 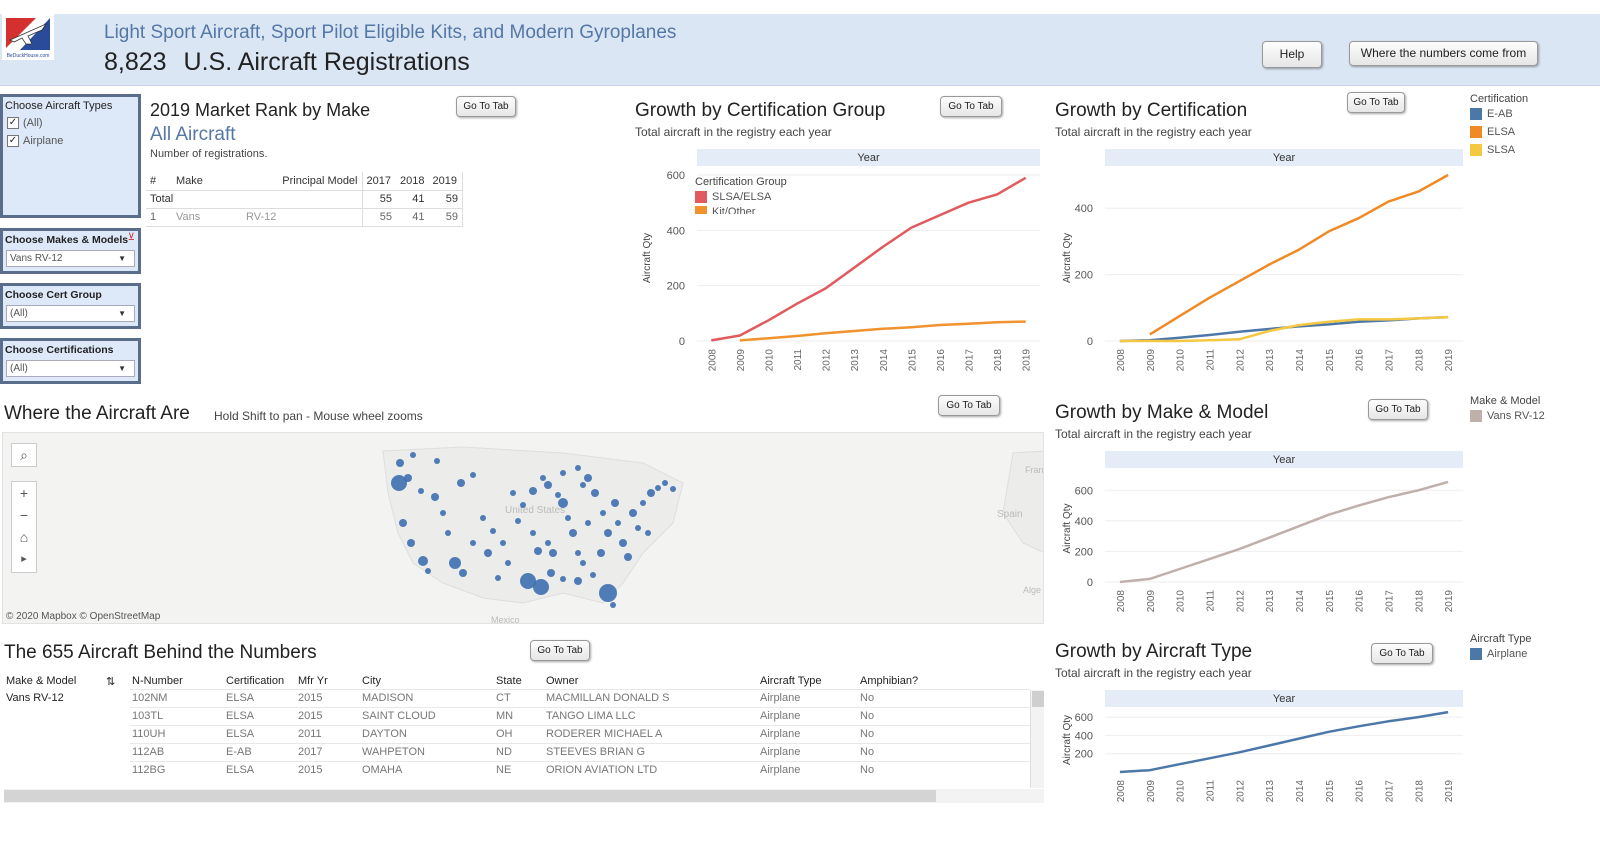 I want to click on dropdown-value: Vans RV-12, so click(x=36, y=258).